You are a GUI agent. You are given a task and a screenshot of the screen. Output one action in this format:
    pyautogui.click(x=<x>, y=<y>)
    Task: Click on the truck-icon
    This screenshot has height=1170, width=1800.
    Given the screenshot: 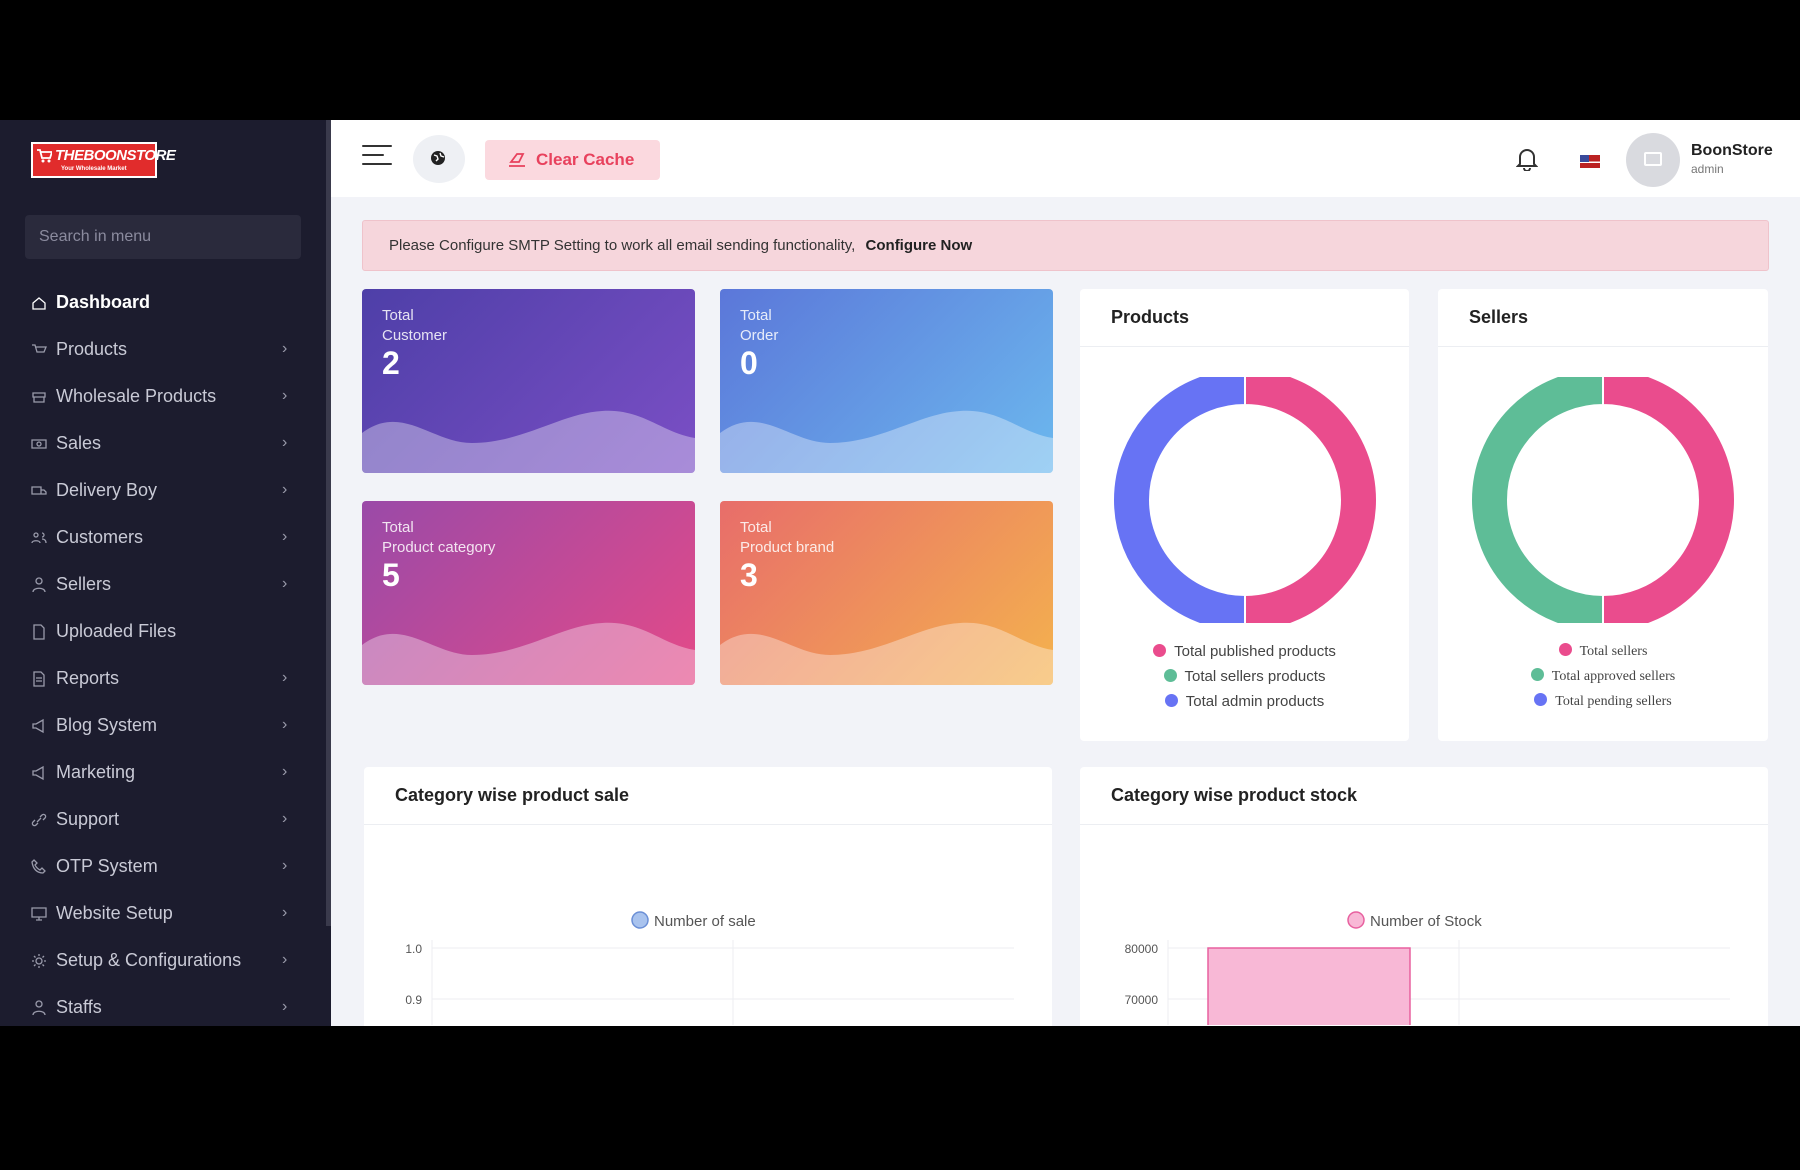 What is the action you would take?
    pyautogui.click(x=39, y=490)
    